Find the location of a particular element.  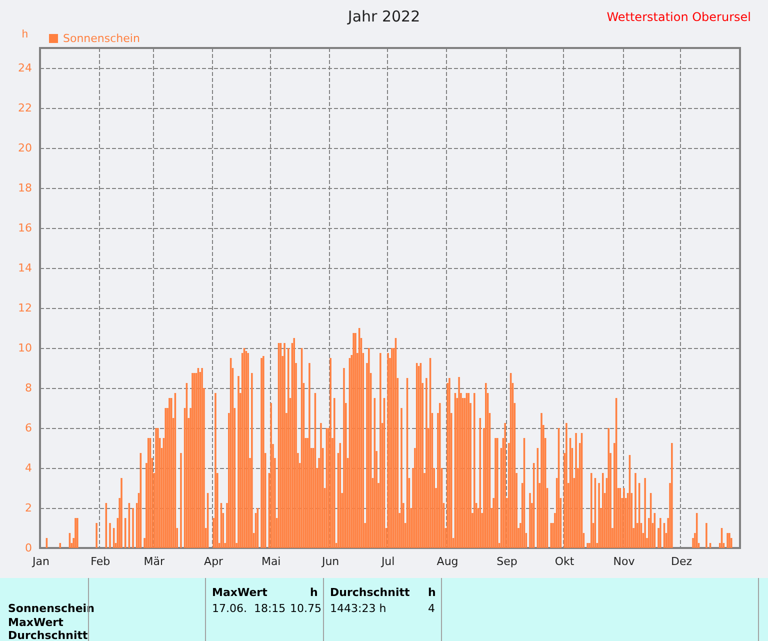

text: Sonnenschein is located at coordinates (51, 608).